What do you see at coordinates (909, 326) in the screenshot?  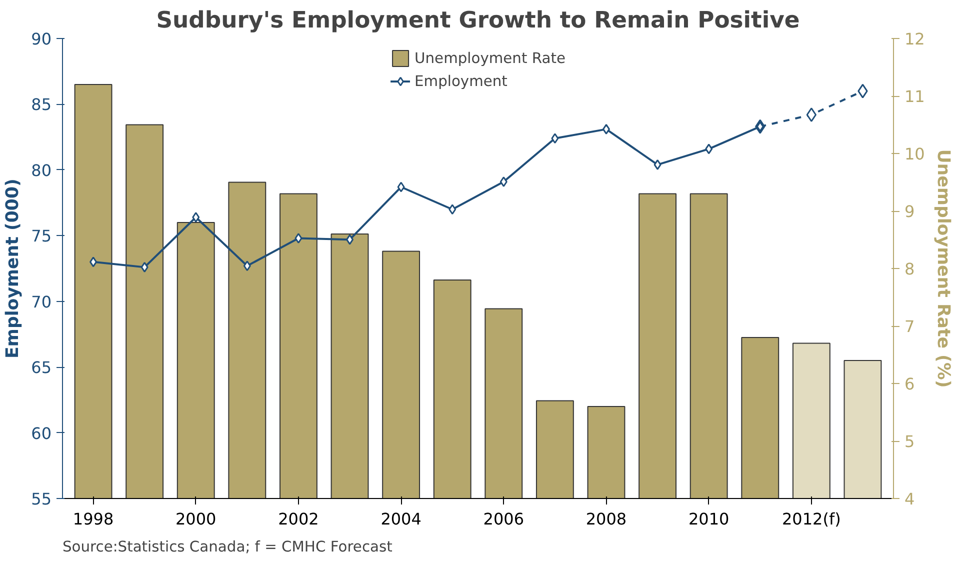 I see `y2-tick-label: 7` at bounding box center [909, 326].